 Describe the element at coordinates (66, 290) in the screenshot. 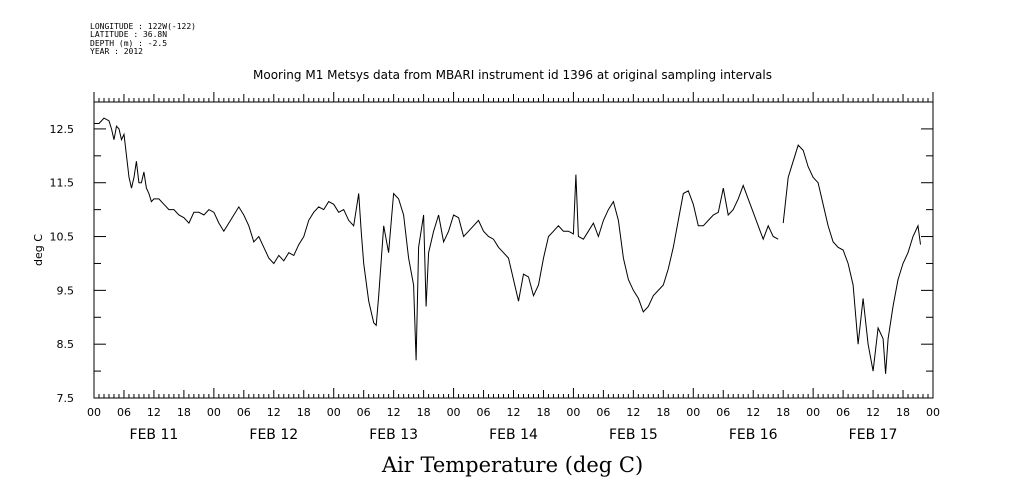

I see `y-tick-label: 9.5` at that location.